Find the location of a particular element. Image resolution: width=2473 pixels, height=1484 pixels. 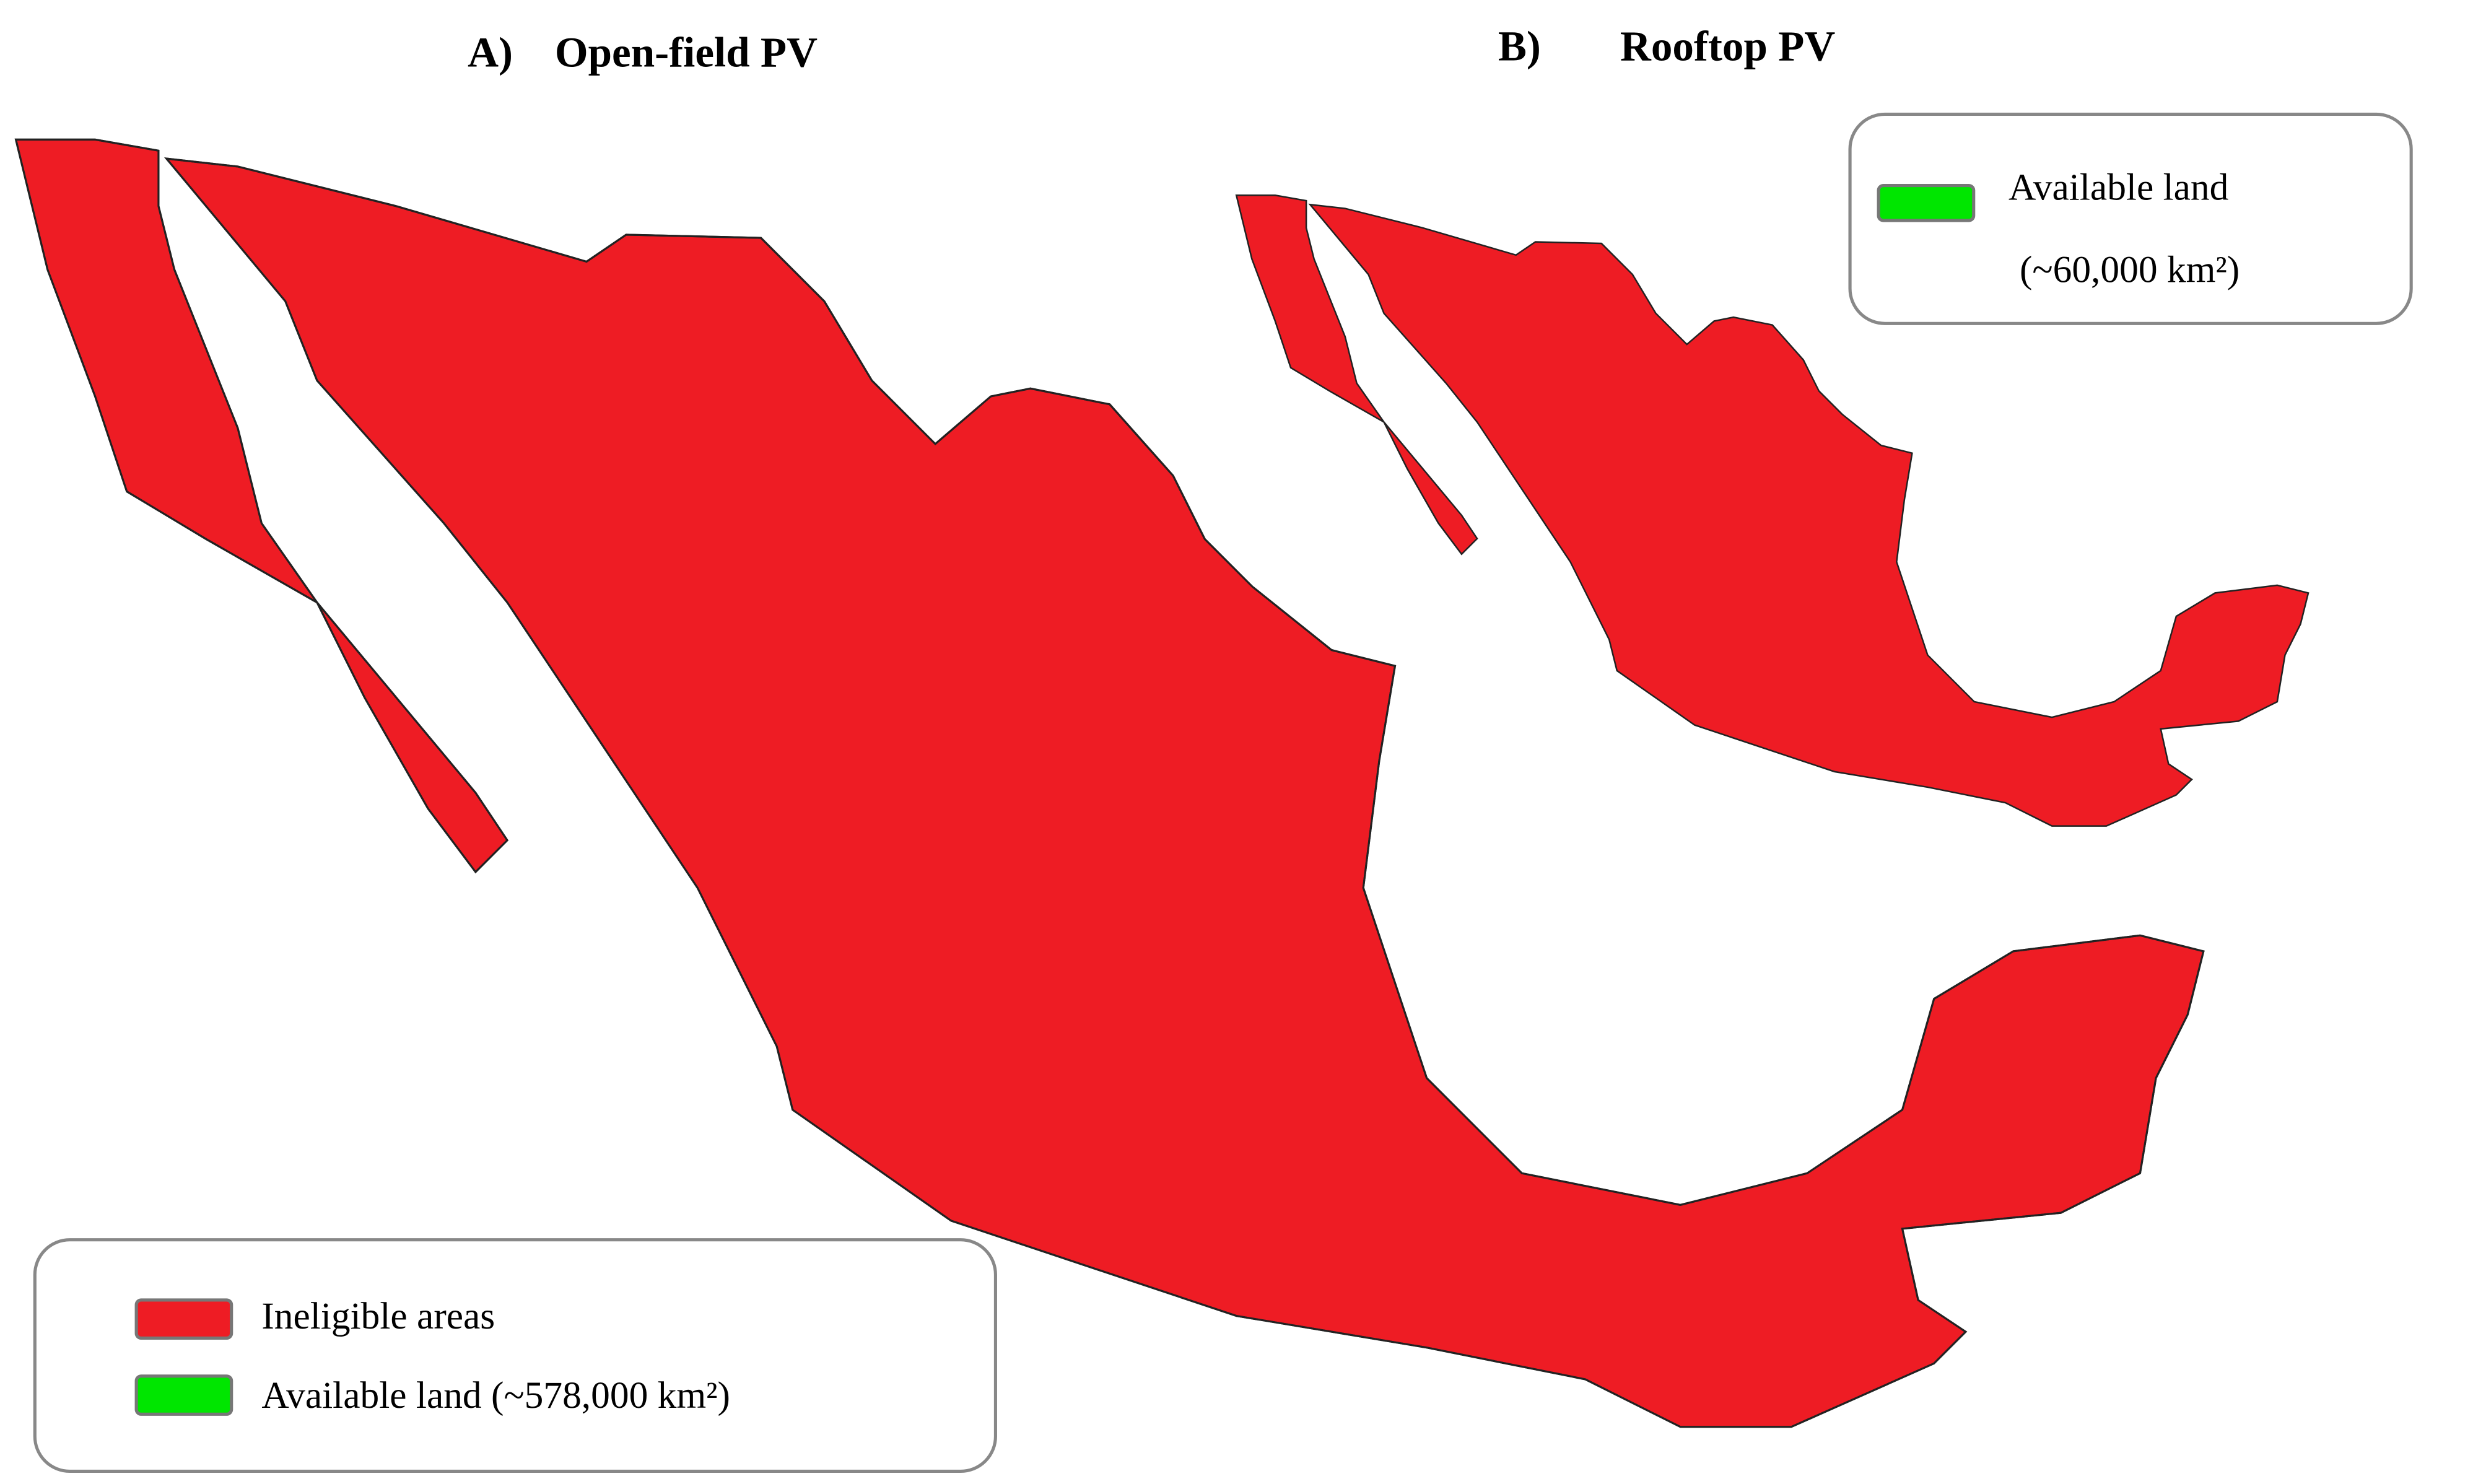

legend-b: Available land (~60,000 km²) is located at coordinates (2130, 218).